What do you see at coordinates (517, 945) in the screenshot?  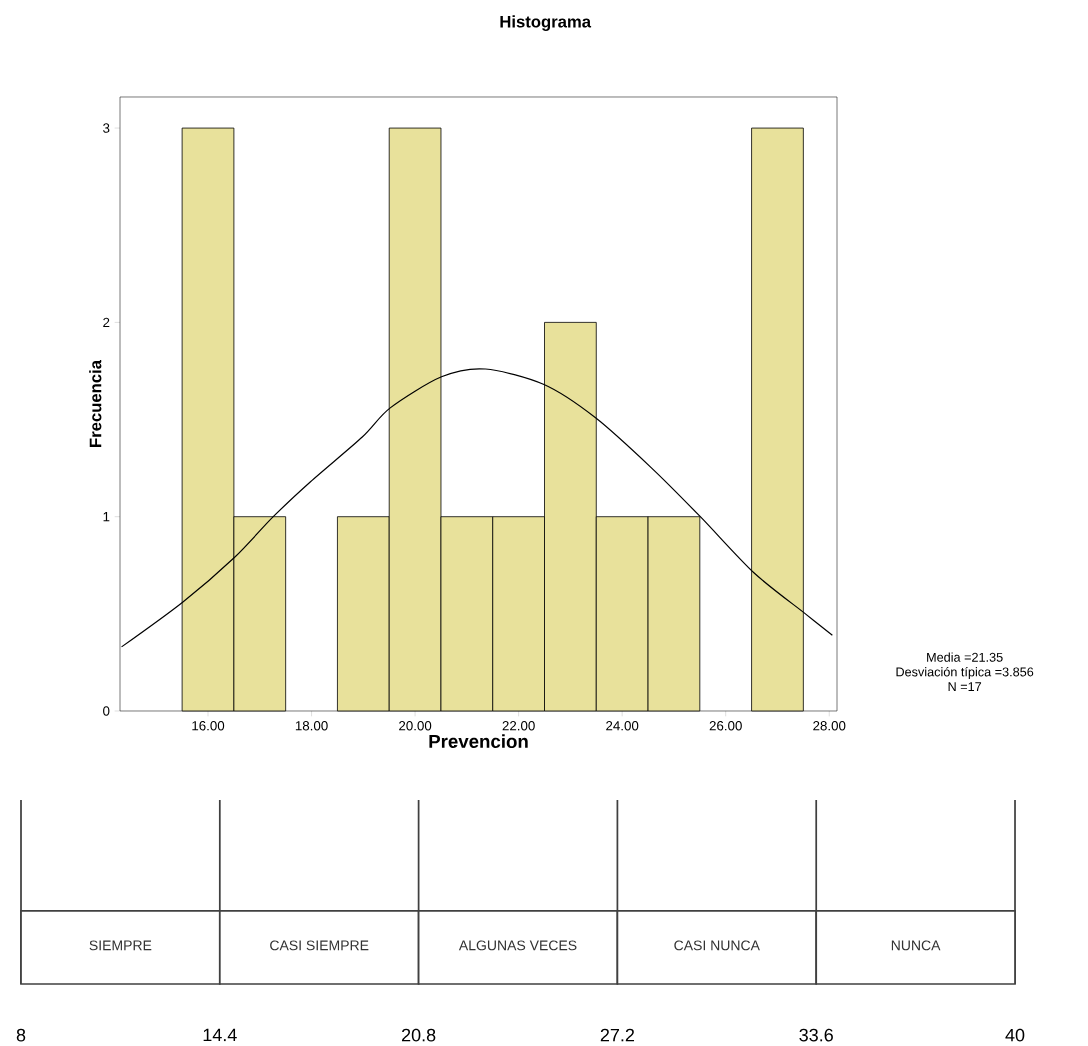 I see `series-label: ALGUNAS VECES` at bounding box center [517, 945].